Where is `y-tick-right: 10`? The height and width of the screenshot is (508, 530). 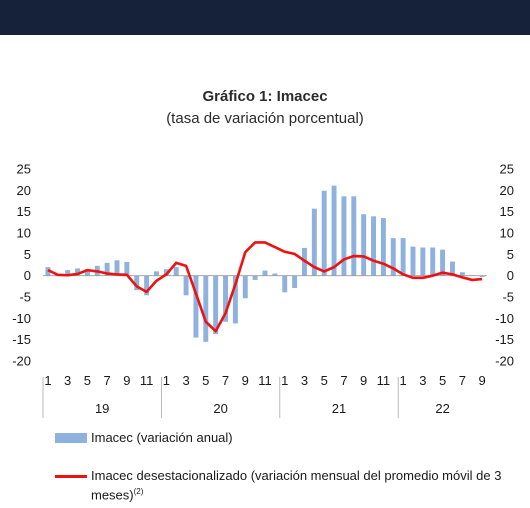 y-tick-right: 10 is located at coordinates (507, 233).